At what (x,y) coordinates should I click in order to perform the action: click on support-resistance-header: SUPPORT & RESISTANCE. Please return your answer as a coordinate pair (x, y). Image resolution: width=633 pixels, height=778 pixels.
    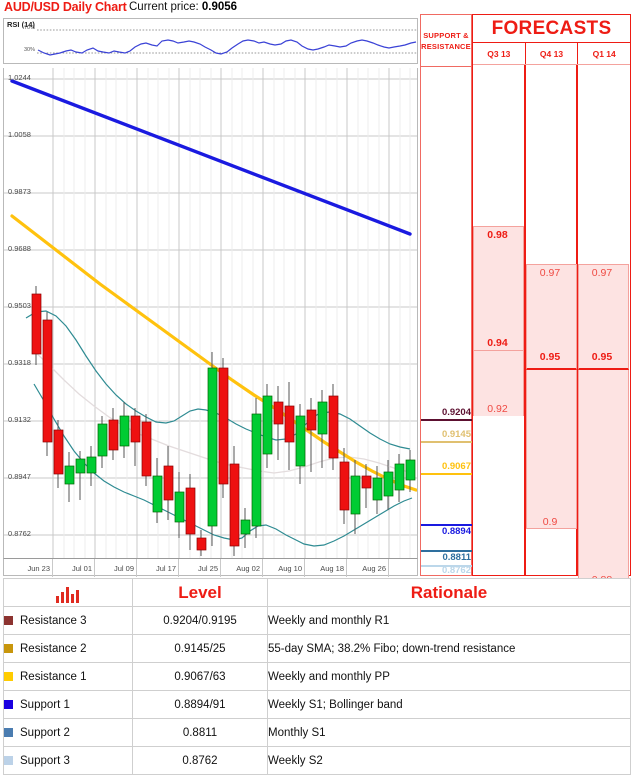
    Looking at the image, I should click on (446, 41).